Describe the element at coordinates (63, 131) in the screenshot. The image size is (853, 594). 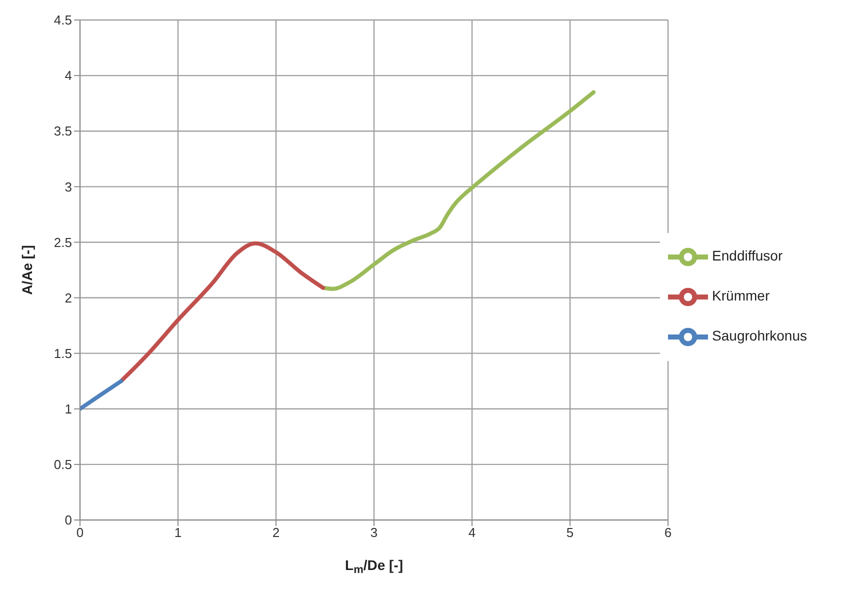
I see `y-tick-label: 3.5` at that location.